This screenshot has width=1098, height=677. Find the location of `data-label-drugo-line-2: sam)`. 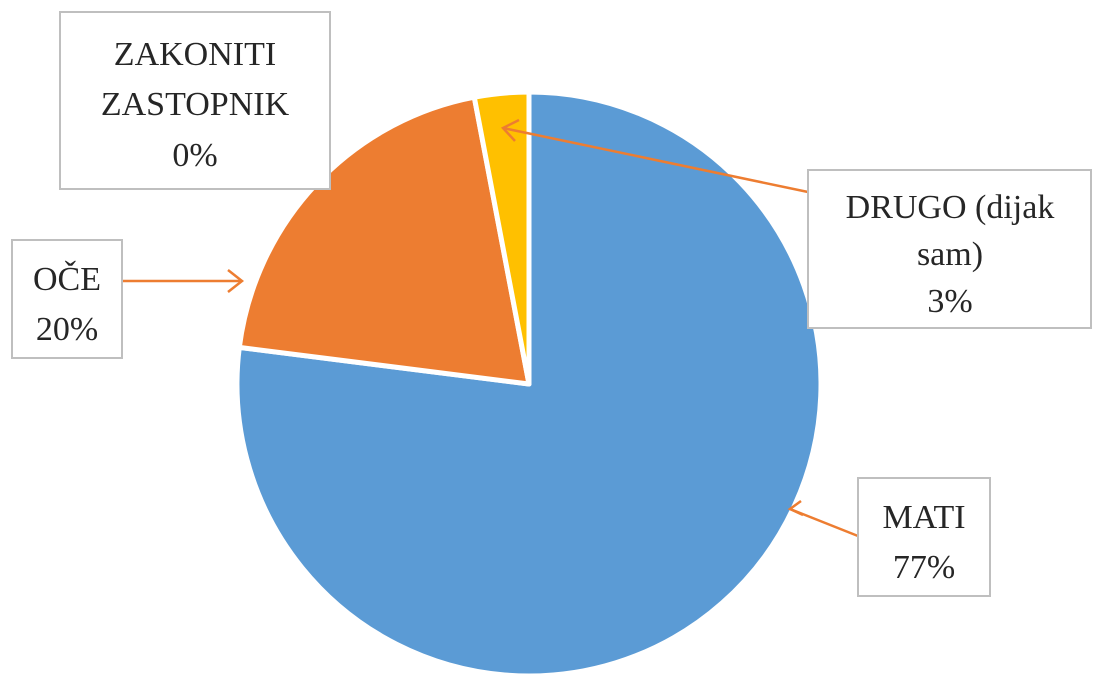

data-label-drugo-line-2: sam) is located at coordinates (950, 254).